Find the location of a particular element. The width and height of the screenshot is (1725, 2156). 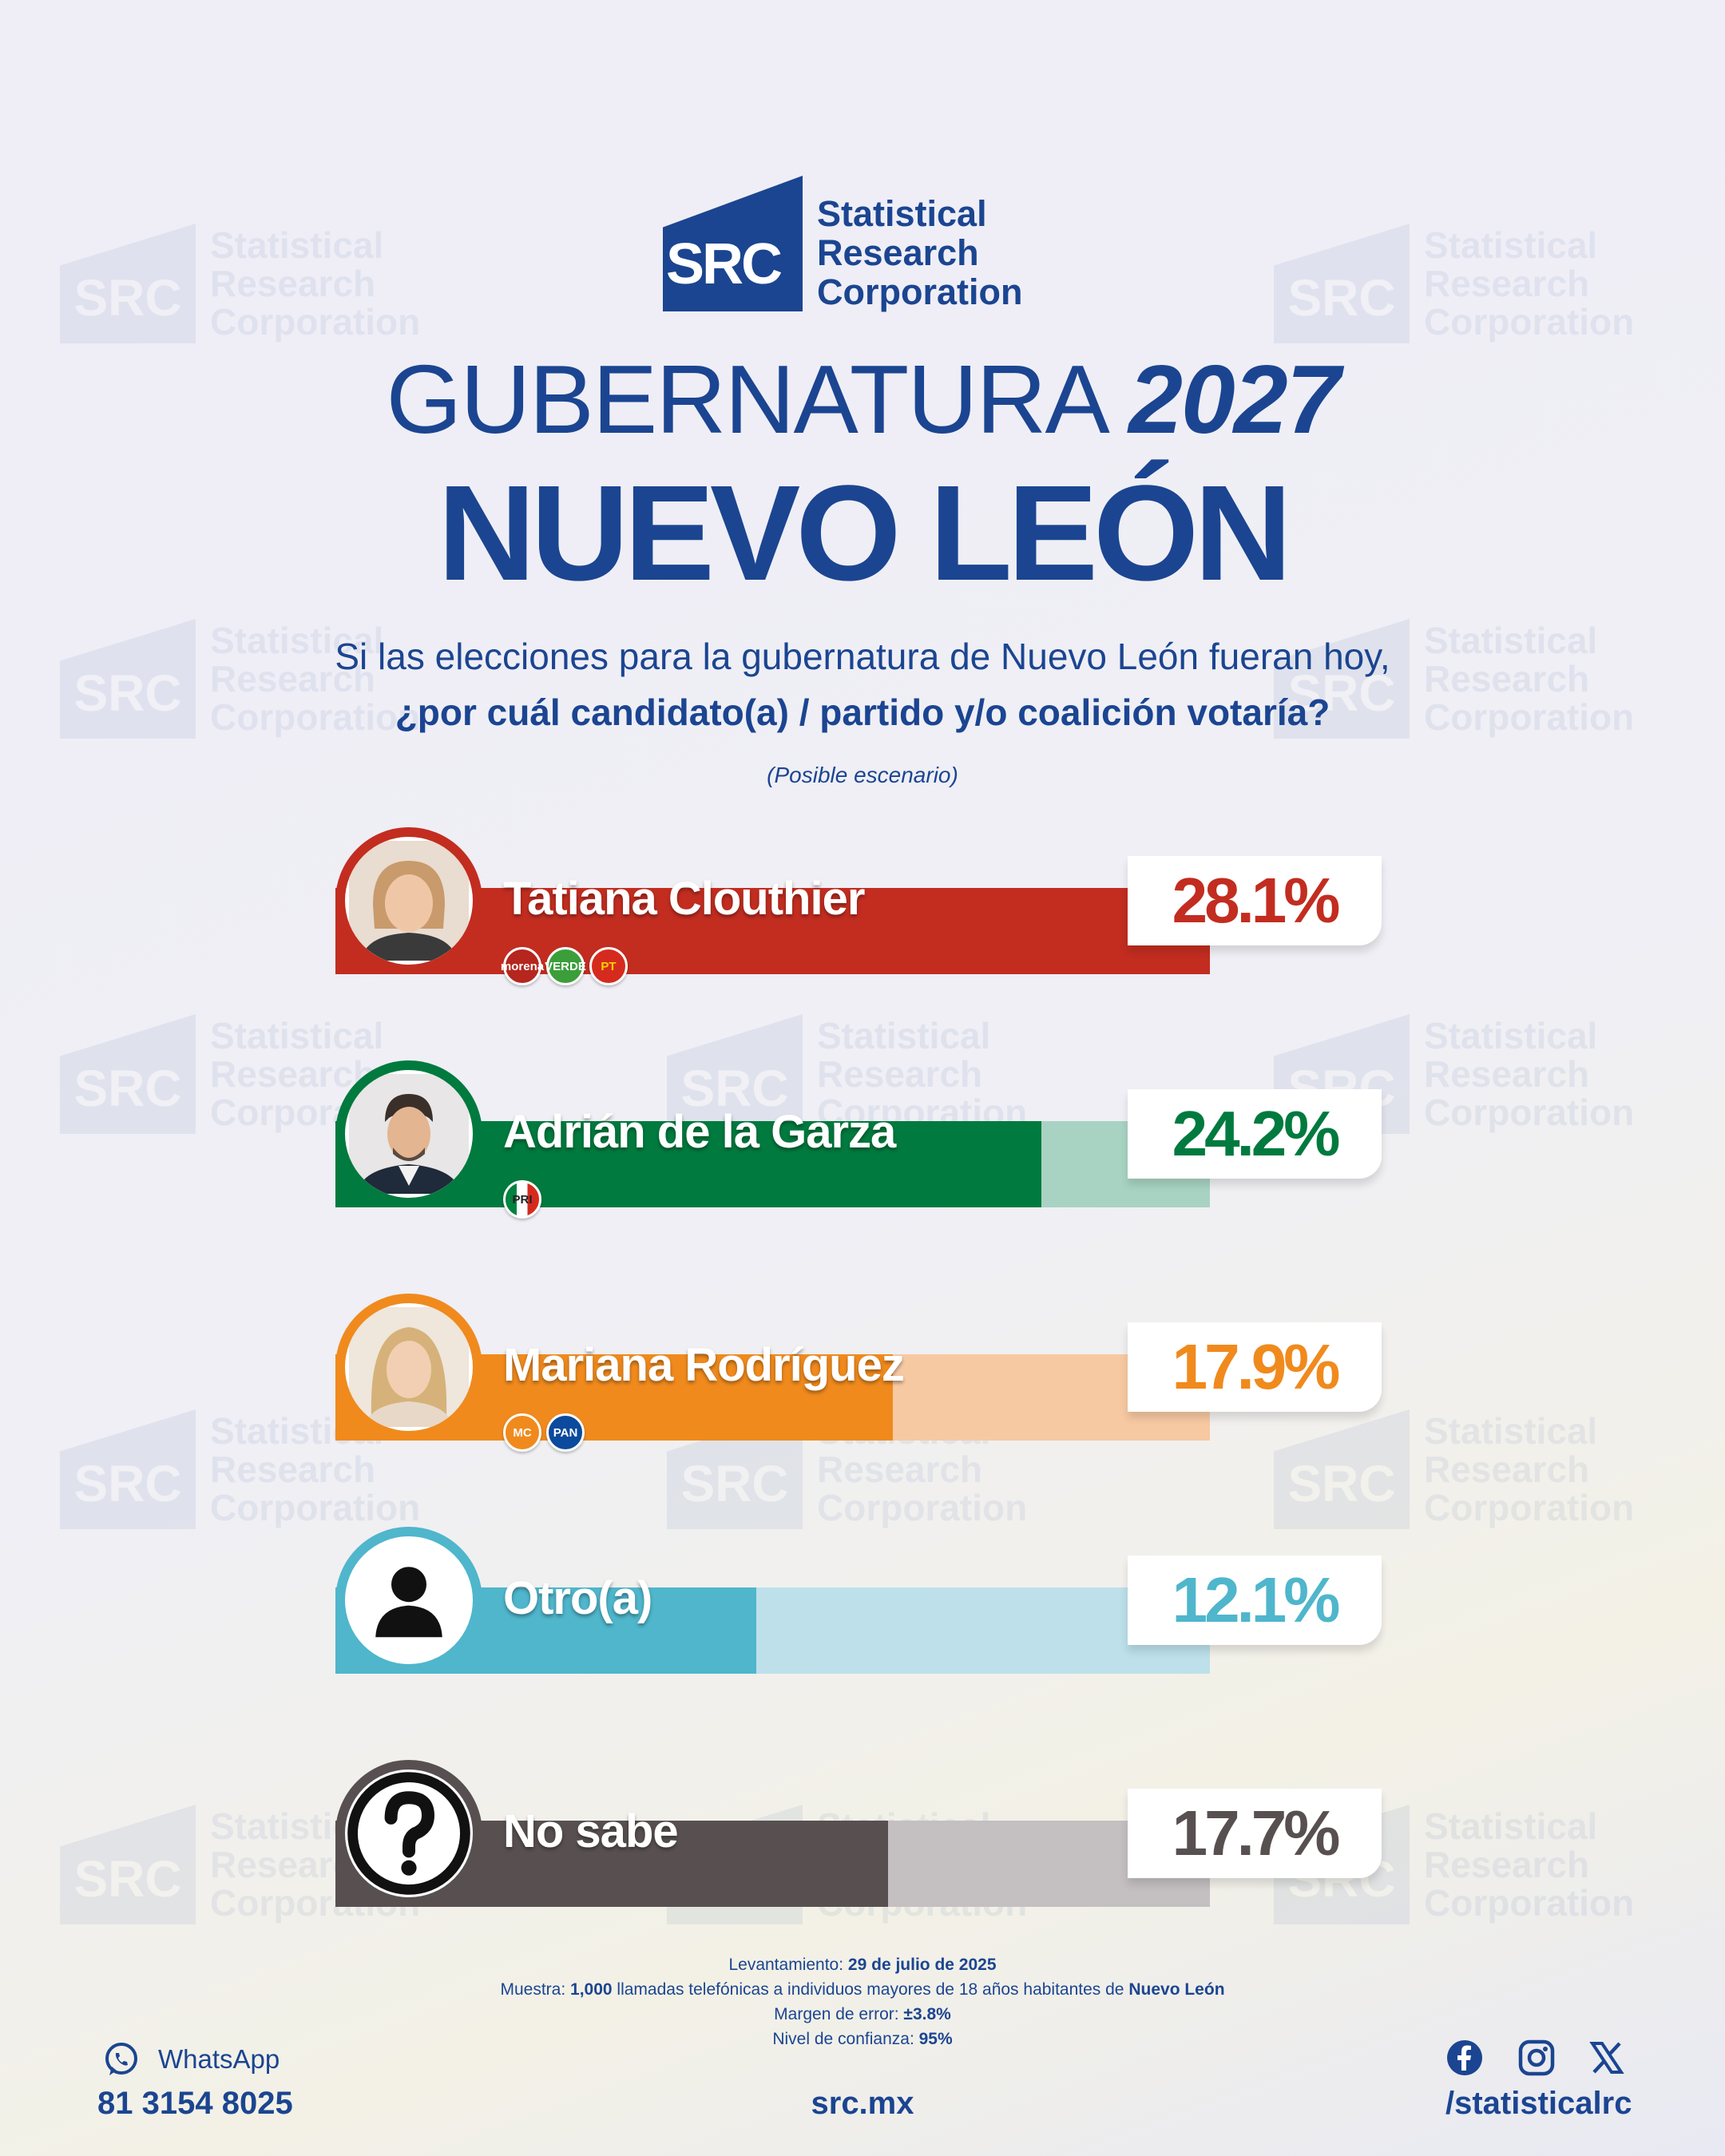

pt-logo: PT is located at coordinates (609, 966).